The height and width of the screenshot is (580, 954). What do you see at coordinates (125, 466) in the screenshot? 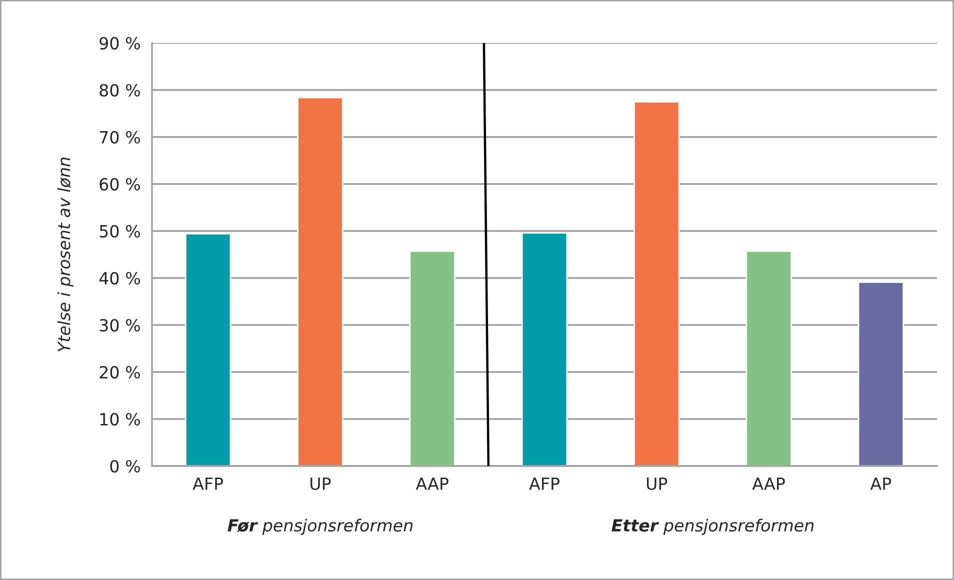
I see `y-tick-label: 0 %` at bounding box center [125, 466].